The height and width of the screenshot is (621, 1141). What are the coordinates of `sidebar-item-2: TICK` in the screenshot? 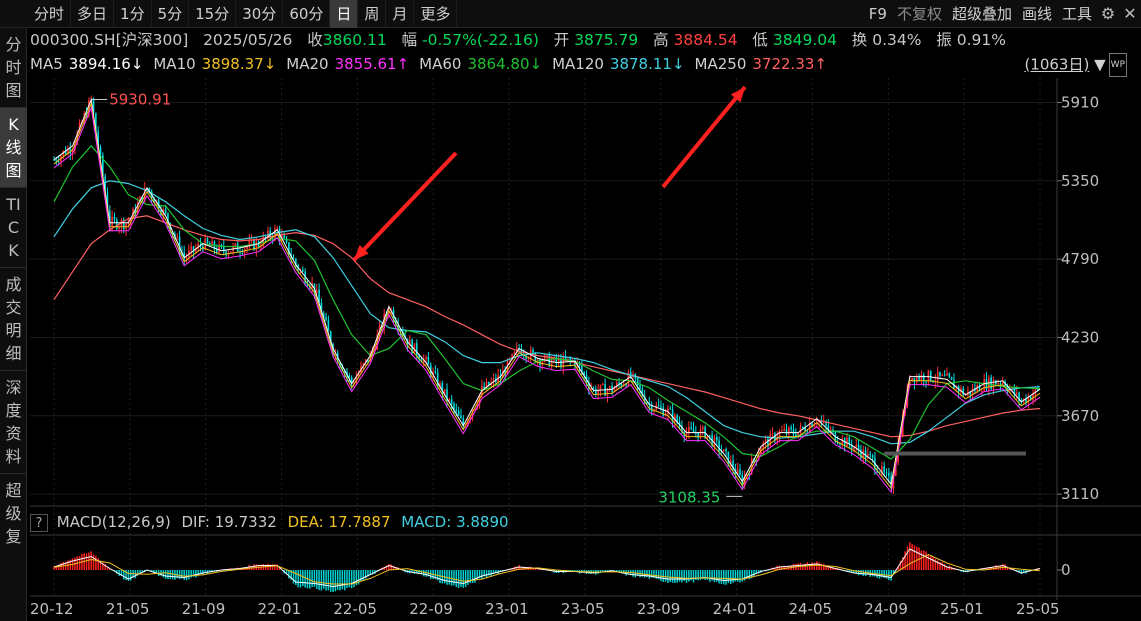 It's located at (13, 228).